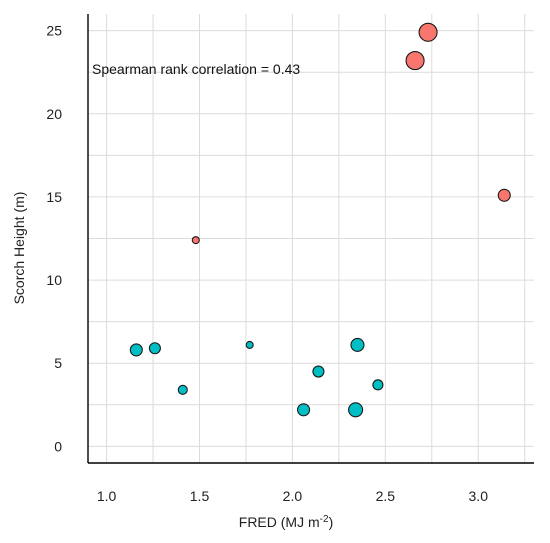 The height and width of the screenshot is (543, 550). Describe the element at coordinates (58, 446) in the screenshot. I see `y-tick-label: 0` at that location.